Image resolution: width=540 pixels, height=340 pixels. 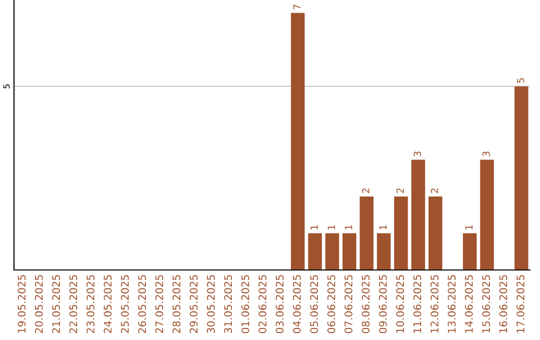 What do you see at coordinates (159, 304) in the screenshot?
I see `x-tick-label: 27.05.2025` at bounding box center [159, 304].